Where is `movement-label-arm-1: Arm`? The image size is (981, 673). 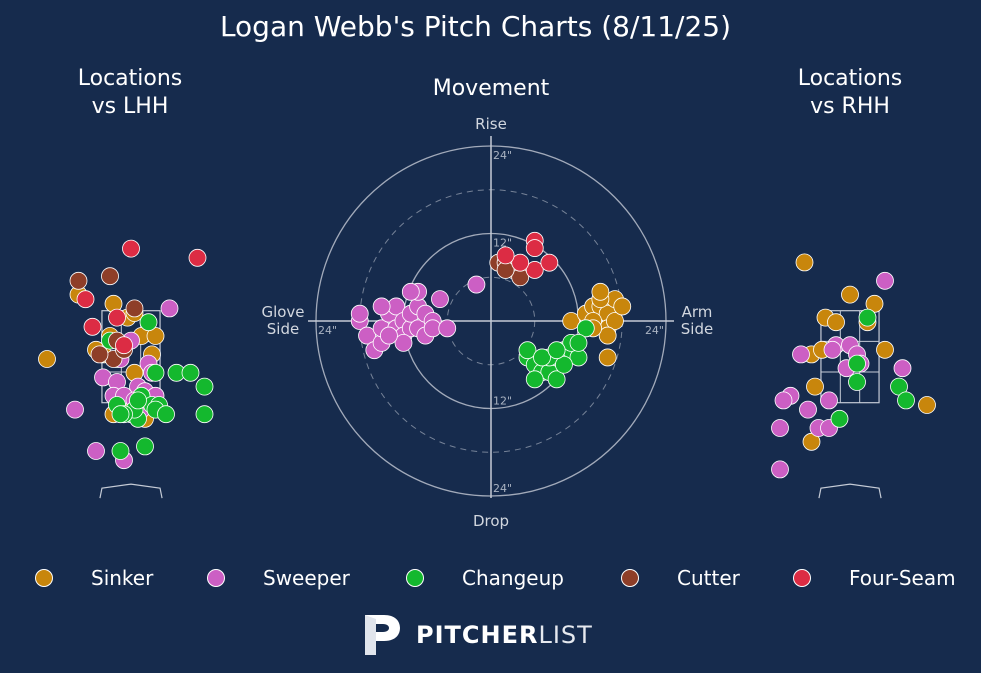 movement-label-arm-1: Arm is located at coordinates (697, 312).